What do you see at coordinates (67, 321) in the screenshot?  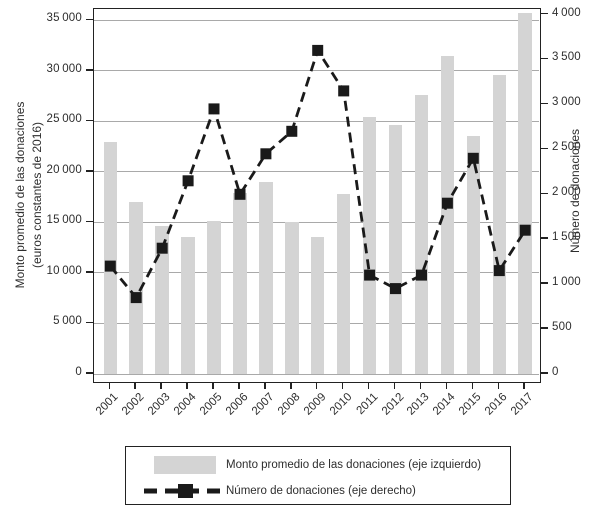 I see `left-tick-label-5000: 5 000` at bounding box center [67, 321].